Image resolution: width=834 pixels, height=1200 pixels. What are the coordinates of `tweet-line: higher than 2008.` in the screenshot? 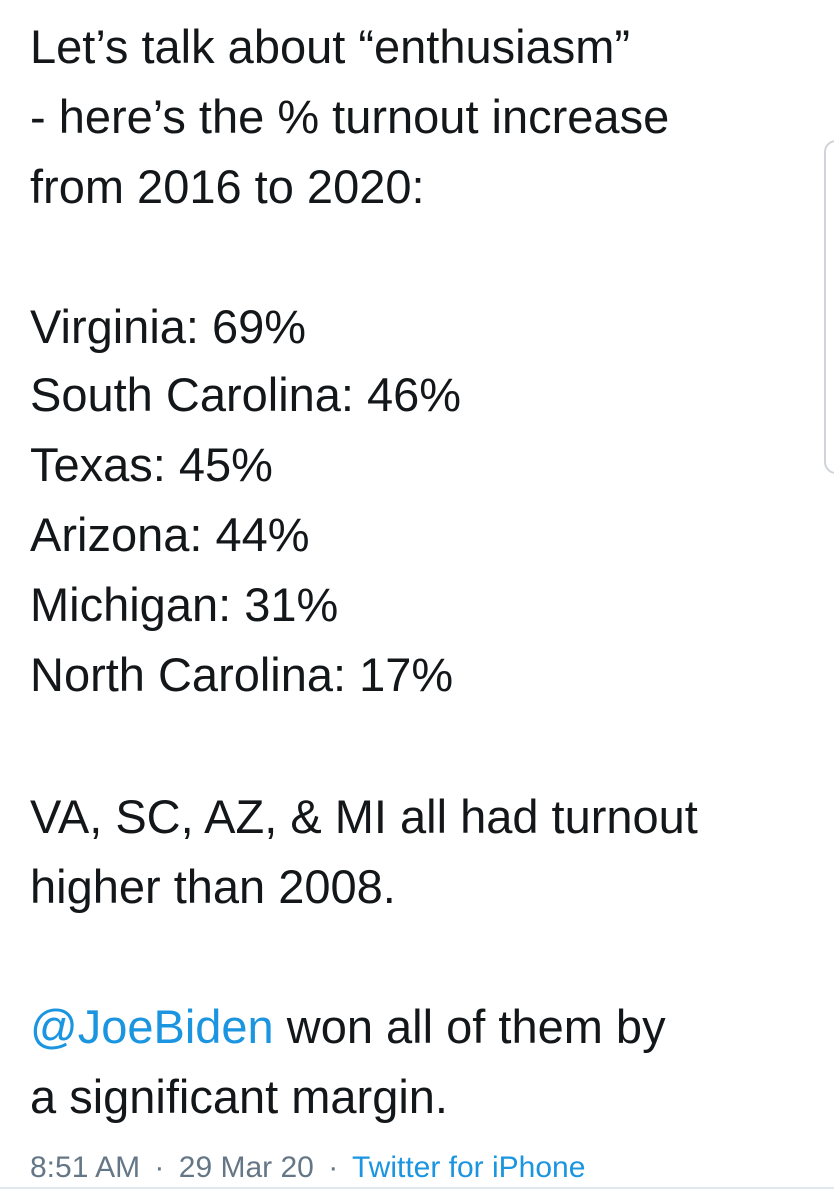 It's located at (213, 886).